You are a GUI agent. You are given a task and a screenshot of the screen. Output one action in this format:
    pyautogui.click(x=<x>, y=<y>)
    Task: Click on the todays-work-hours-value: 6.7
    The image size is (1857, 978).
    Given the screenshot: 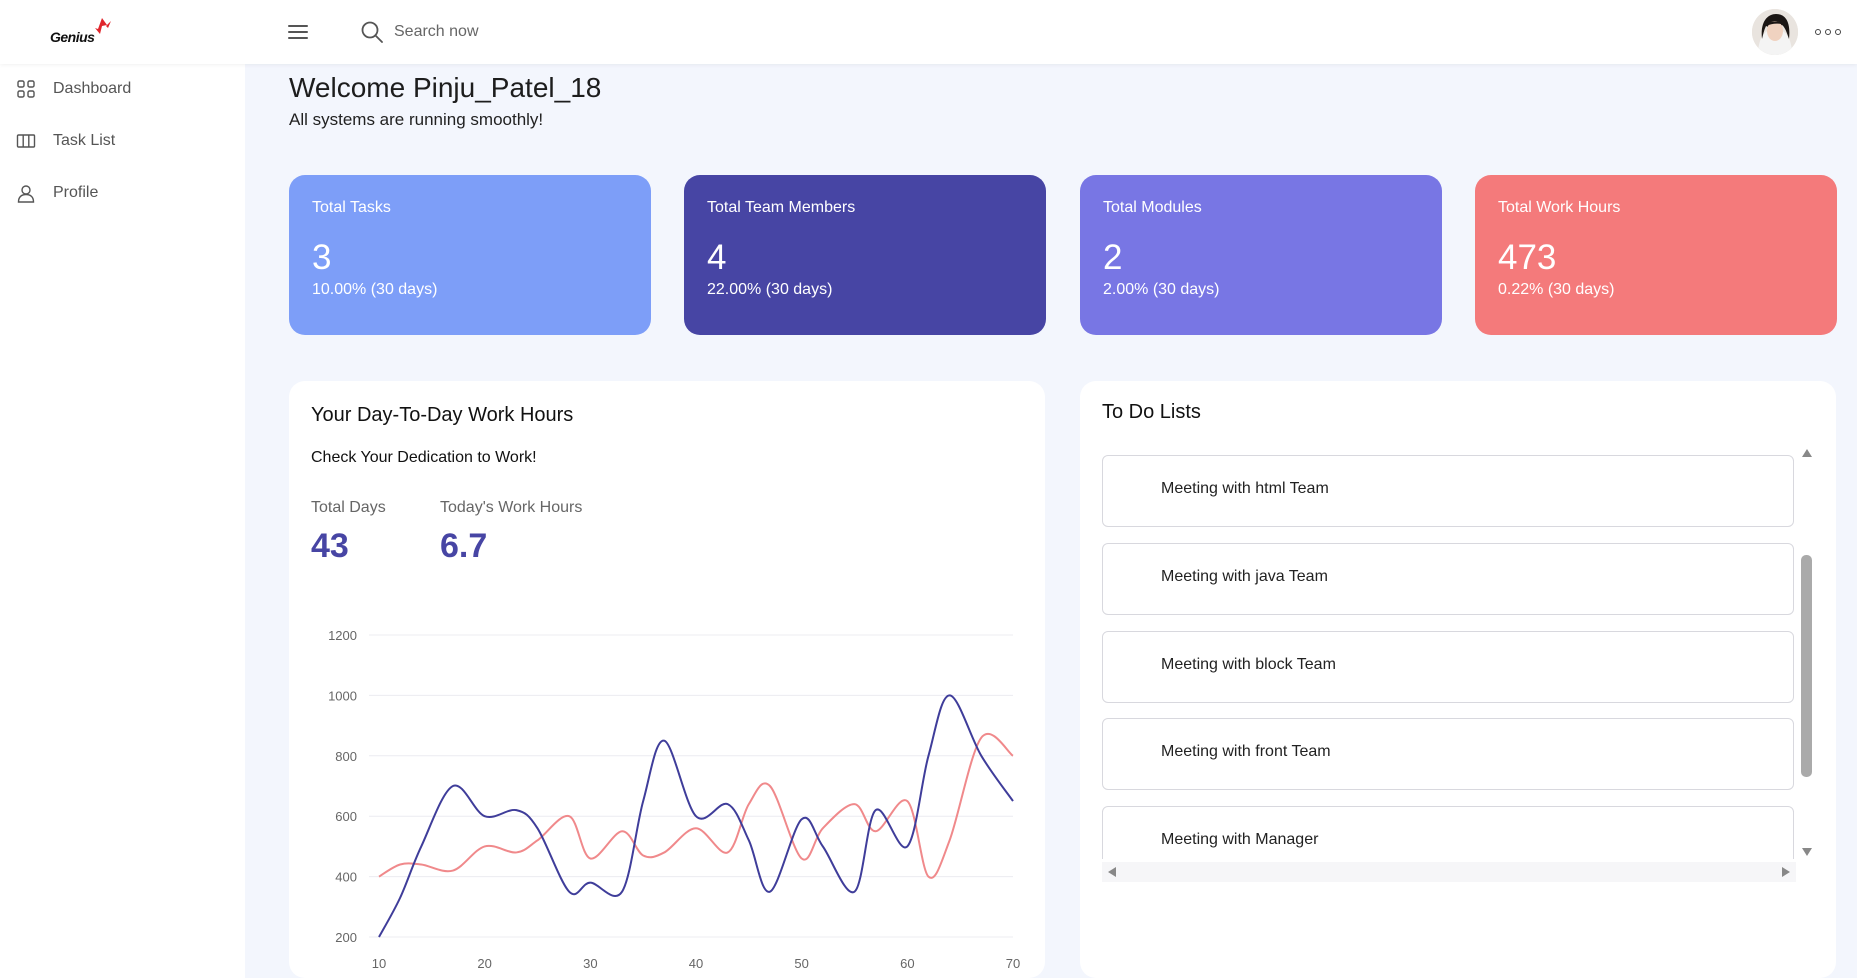 What is the action you would take?
    pyautogui.click(x=464, y=546)
    